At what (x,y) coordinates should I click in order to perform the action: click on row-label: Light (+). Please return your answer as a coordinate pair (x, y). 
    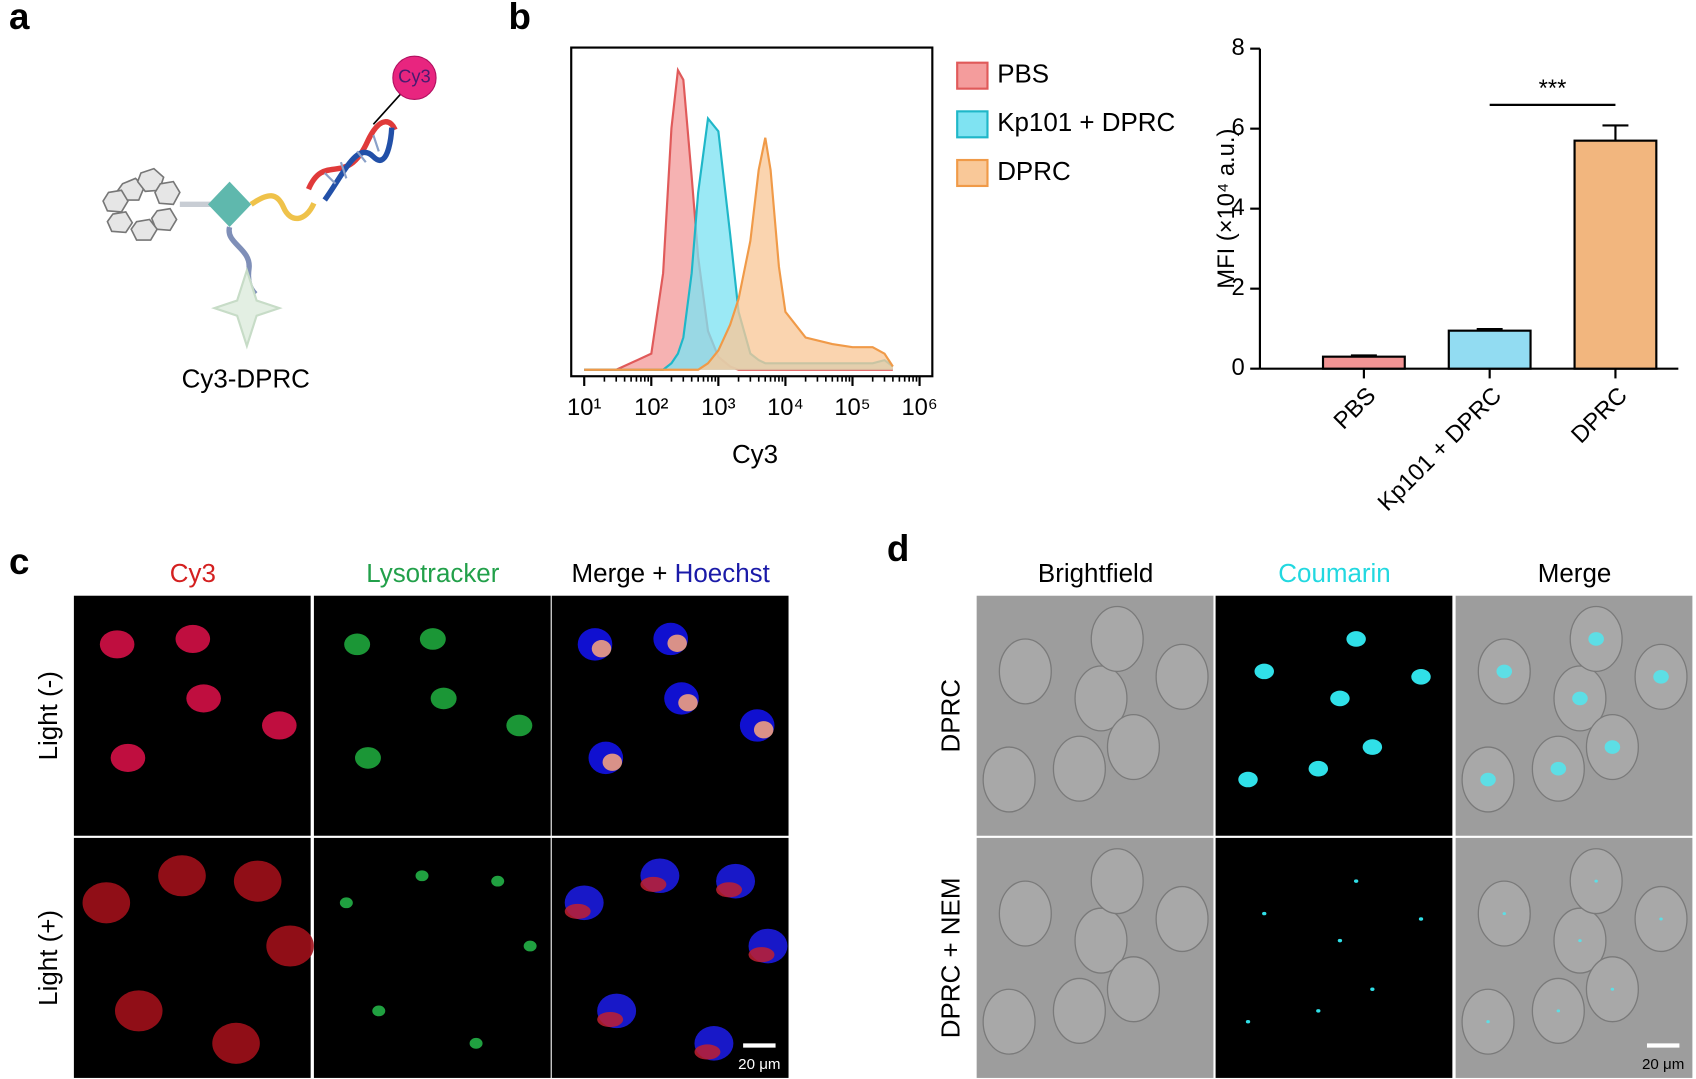
    Looking at the image, I should click on (49, 958).